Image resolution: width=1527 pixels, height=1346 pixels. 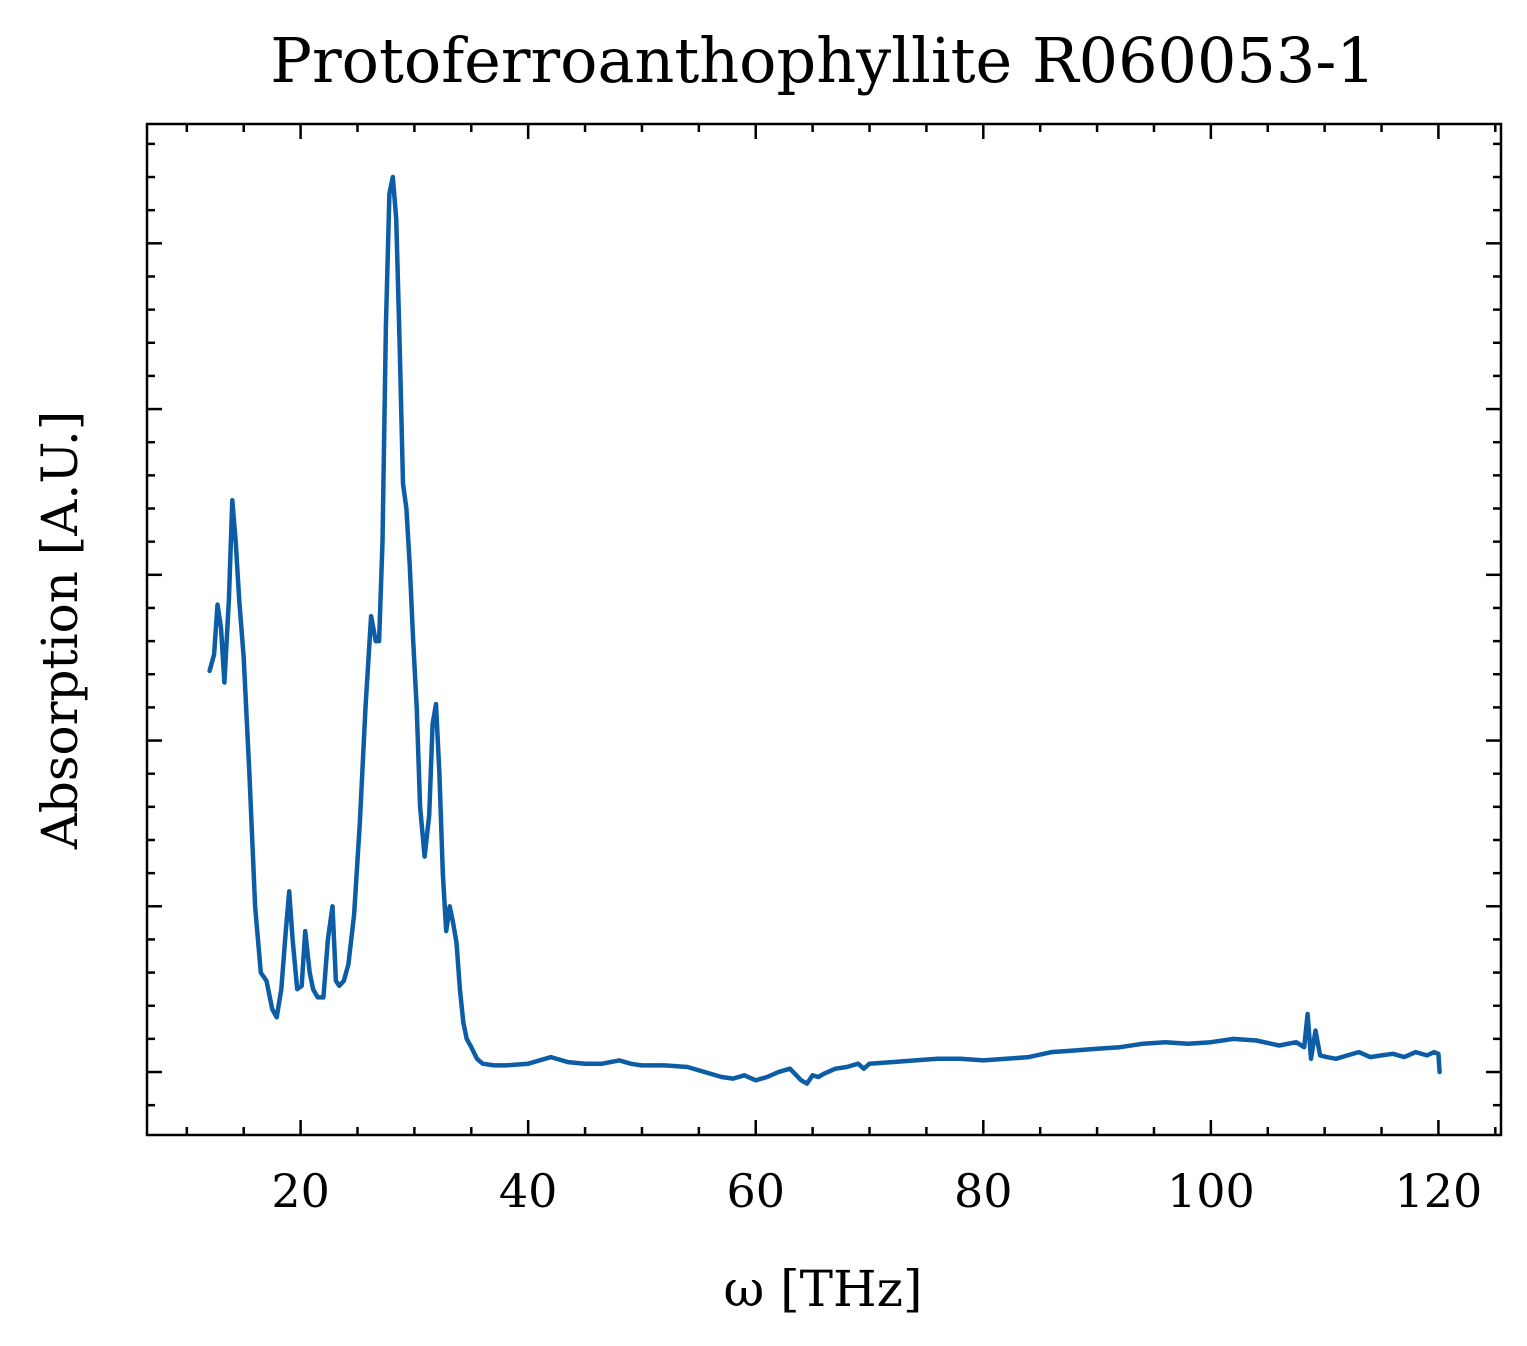 I want to click on y-axis-label: Absorption [A.U.], so click(x=60, y=631).